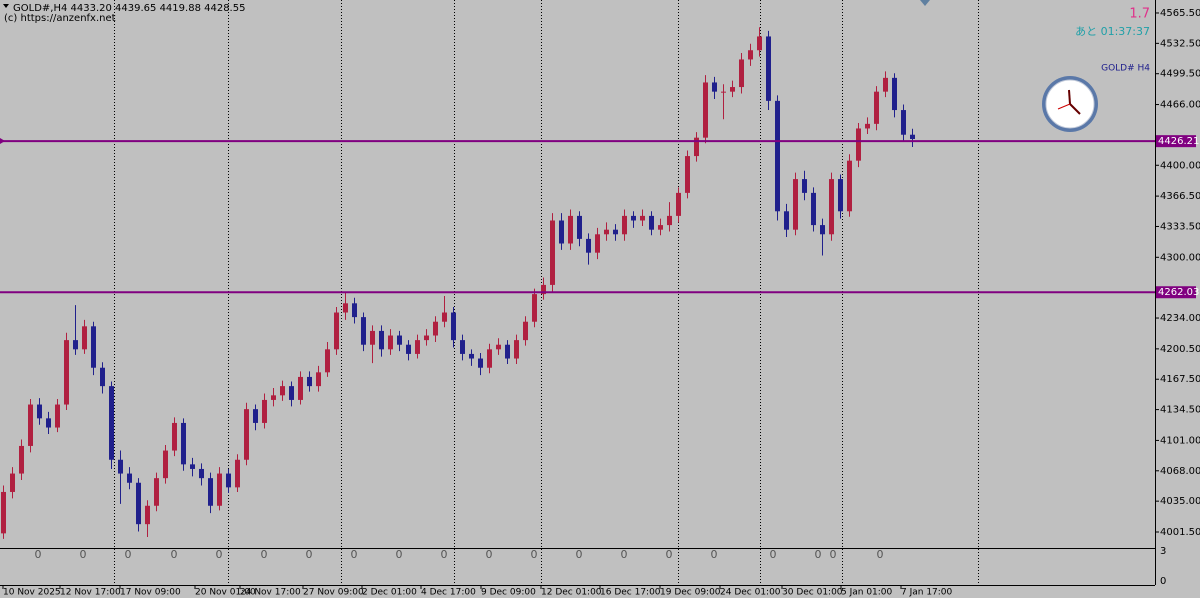  Describe the element at coordinates (1180, 379) in the screenshot. I see `y-tick-label: 4167.50` at that location.